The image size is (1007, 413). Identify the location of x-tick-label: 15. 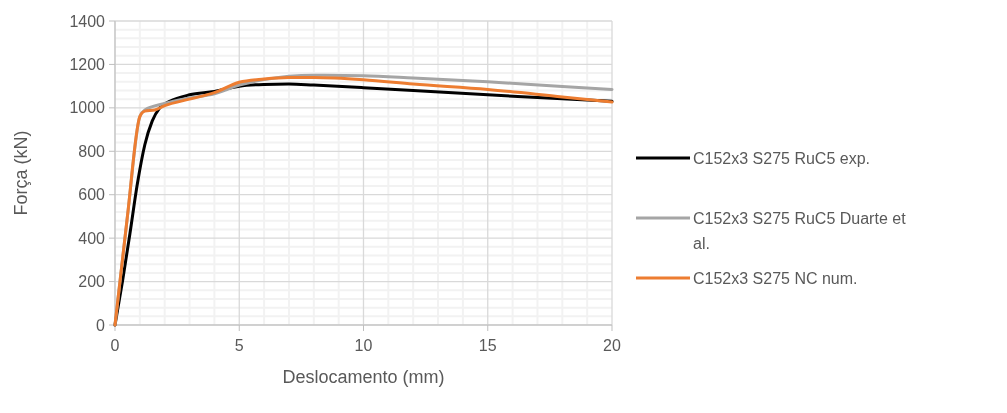
(487, 345).